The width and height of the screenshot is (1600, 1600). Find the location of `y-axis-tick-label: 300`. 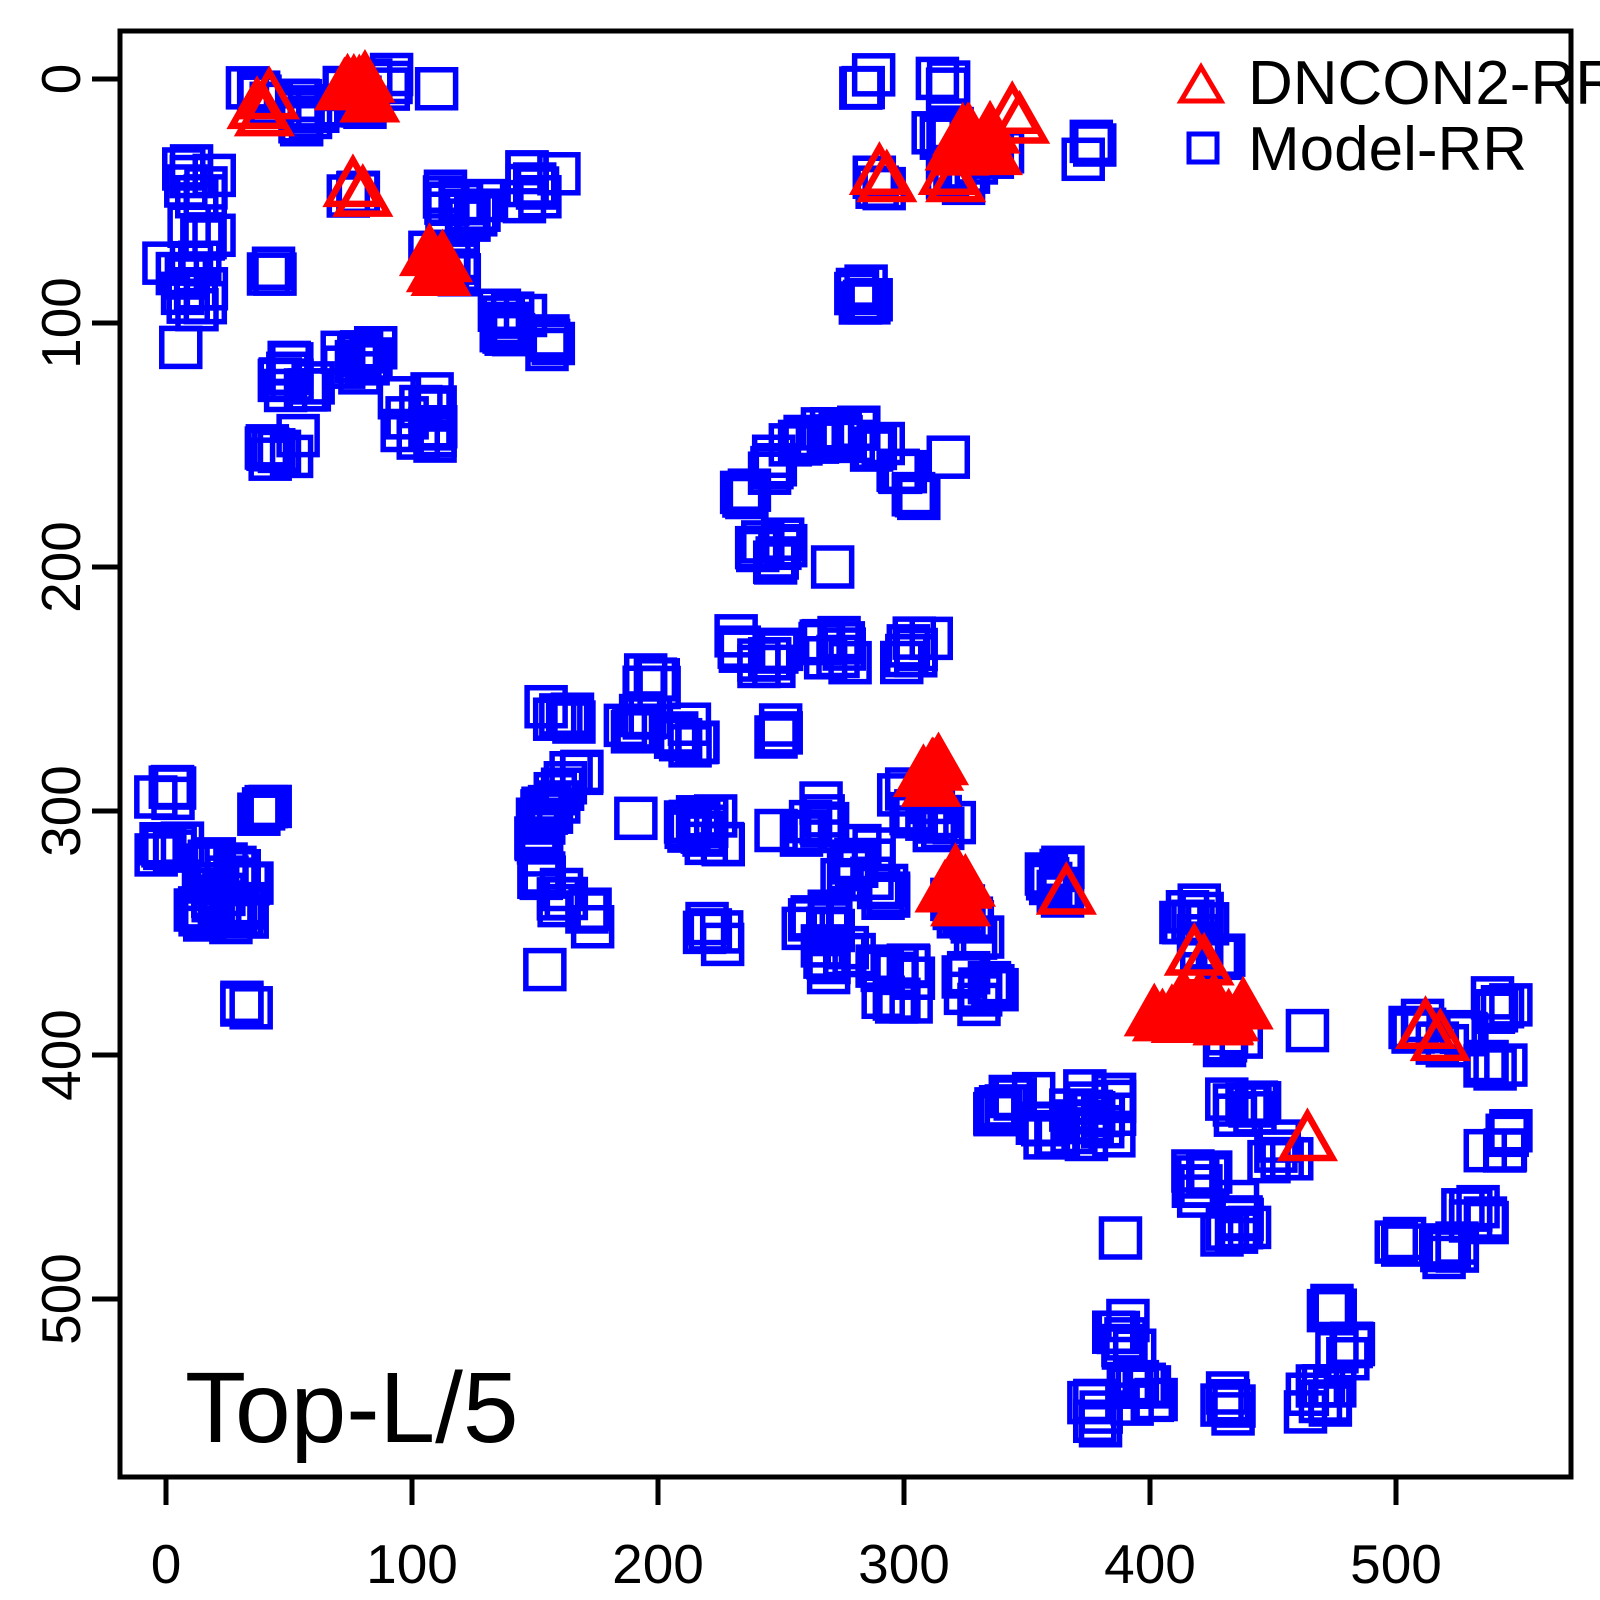

y-axis-tick-label: 300 is located at coordinates (61, 811).